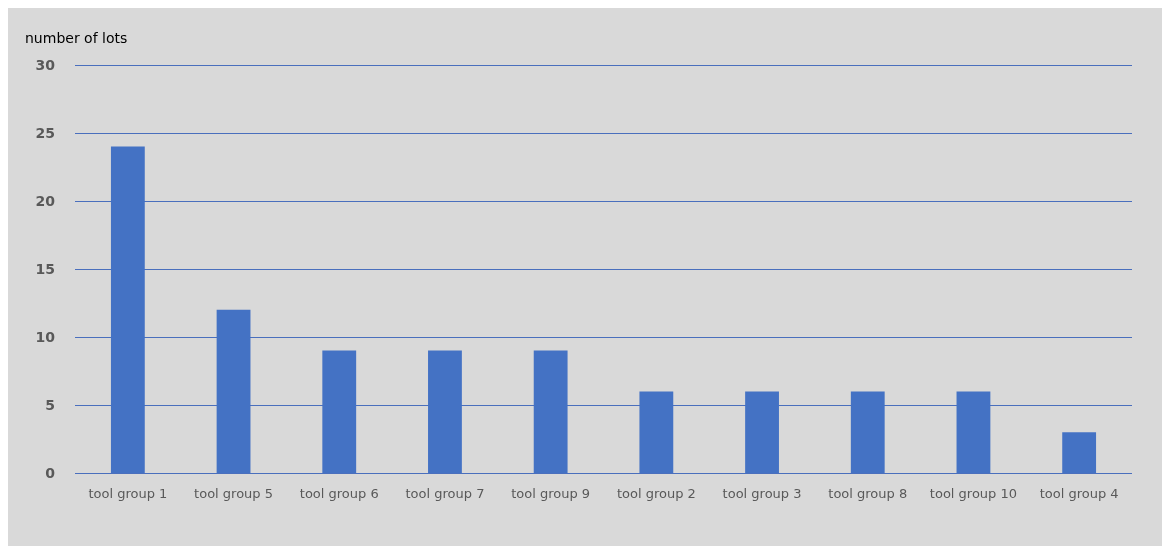 The image size is (1170, 554). I want to click on y-tick-label: 15, so click(45, 269).